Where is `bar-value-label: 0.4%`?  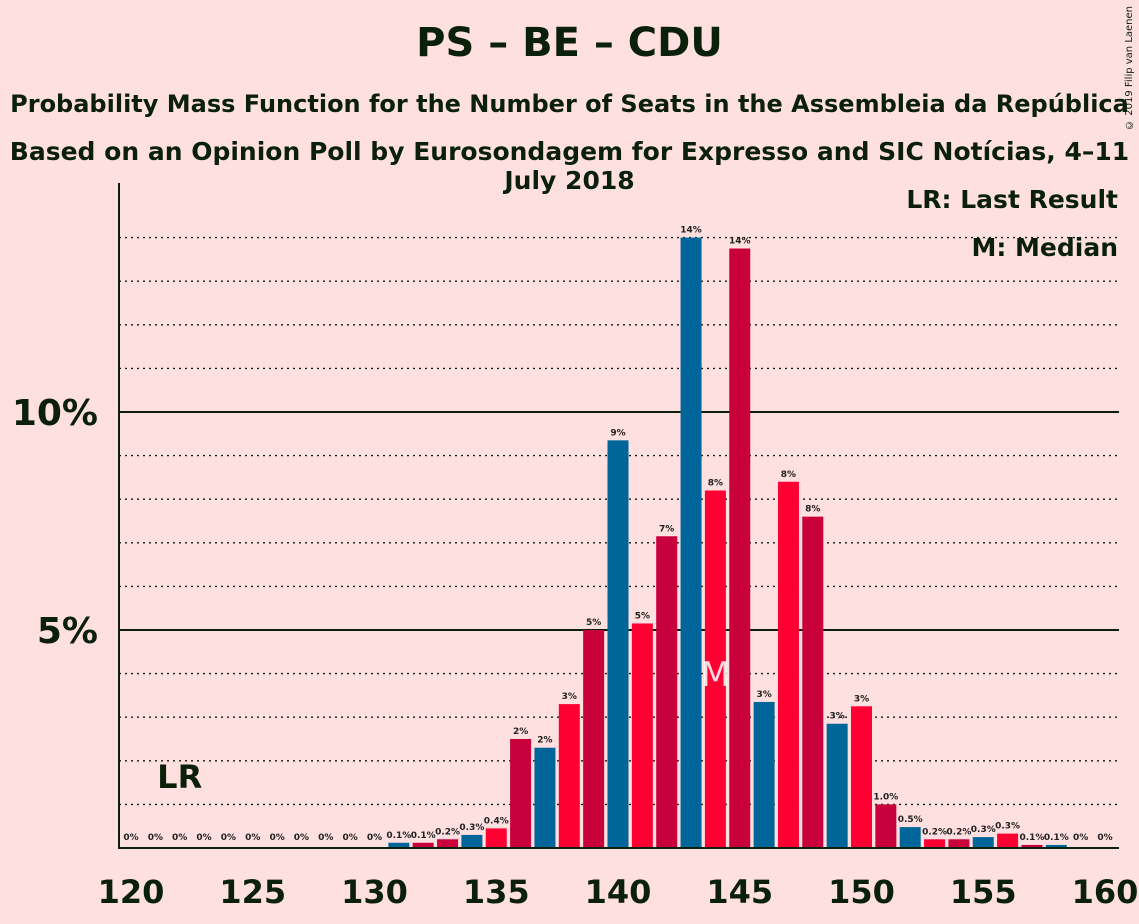
bar-value-label: 0.4% is located at coordinates (496, 821).